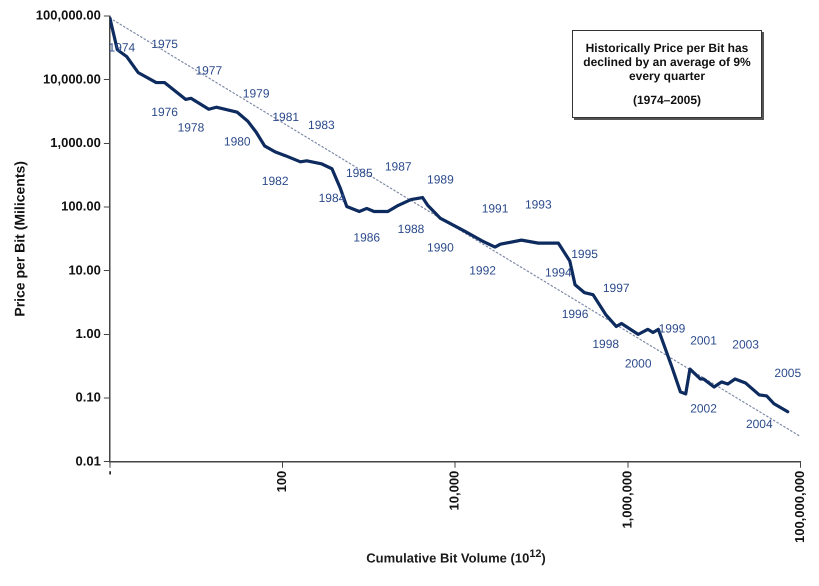 The width and height of the screenshot is (819, 586). What do you see at coordinates (704, 340) in the screenshot?
I see `annotation: 2001` at bounding box center [704, 340].